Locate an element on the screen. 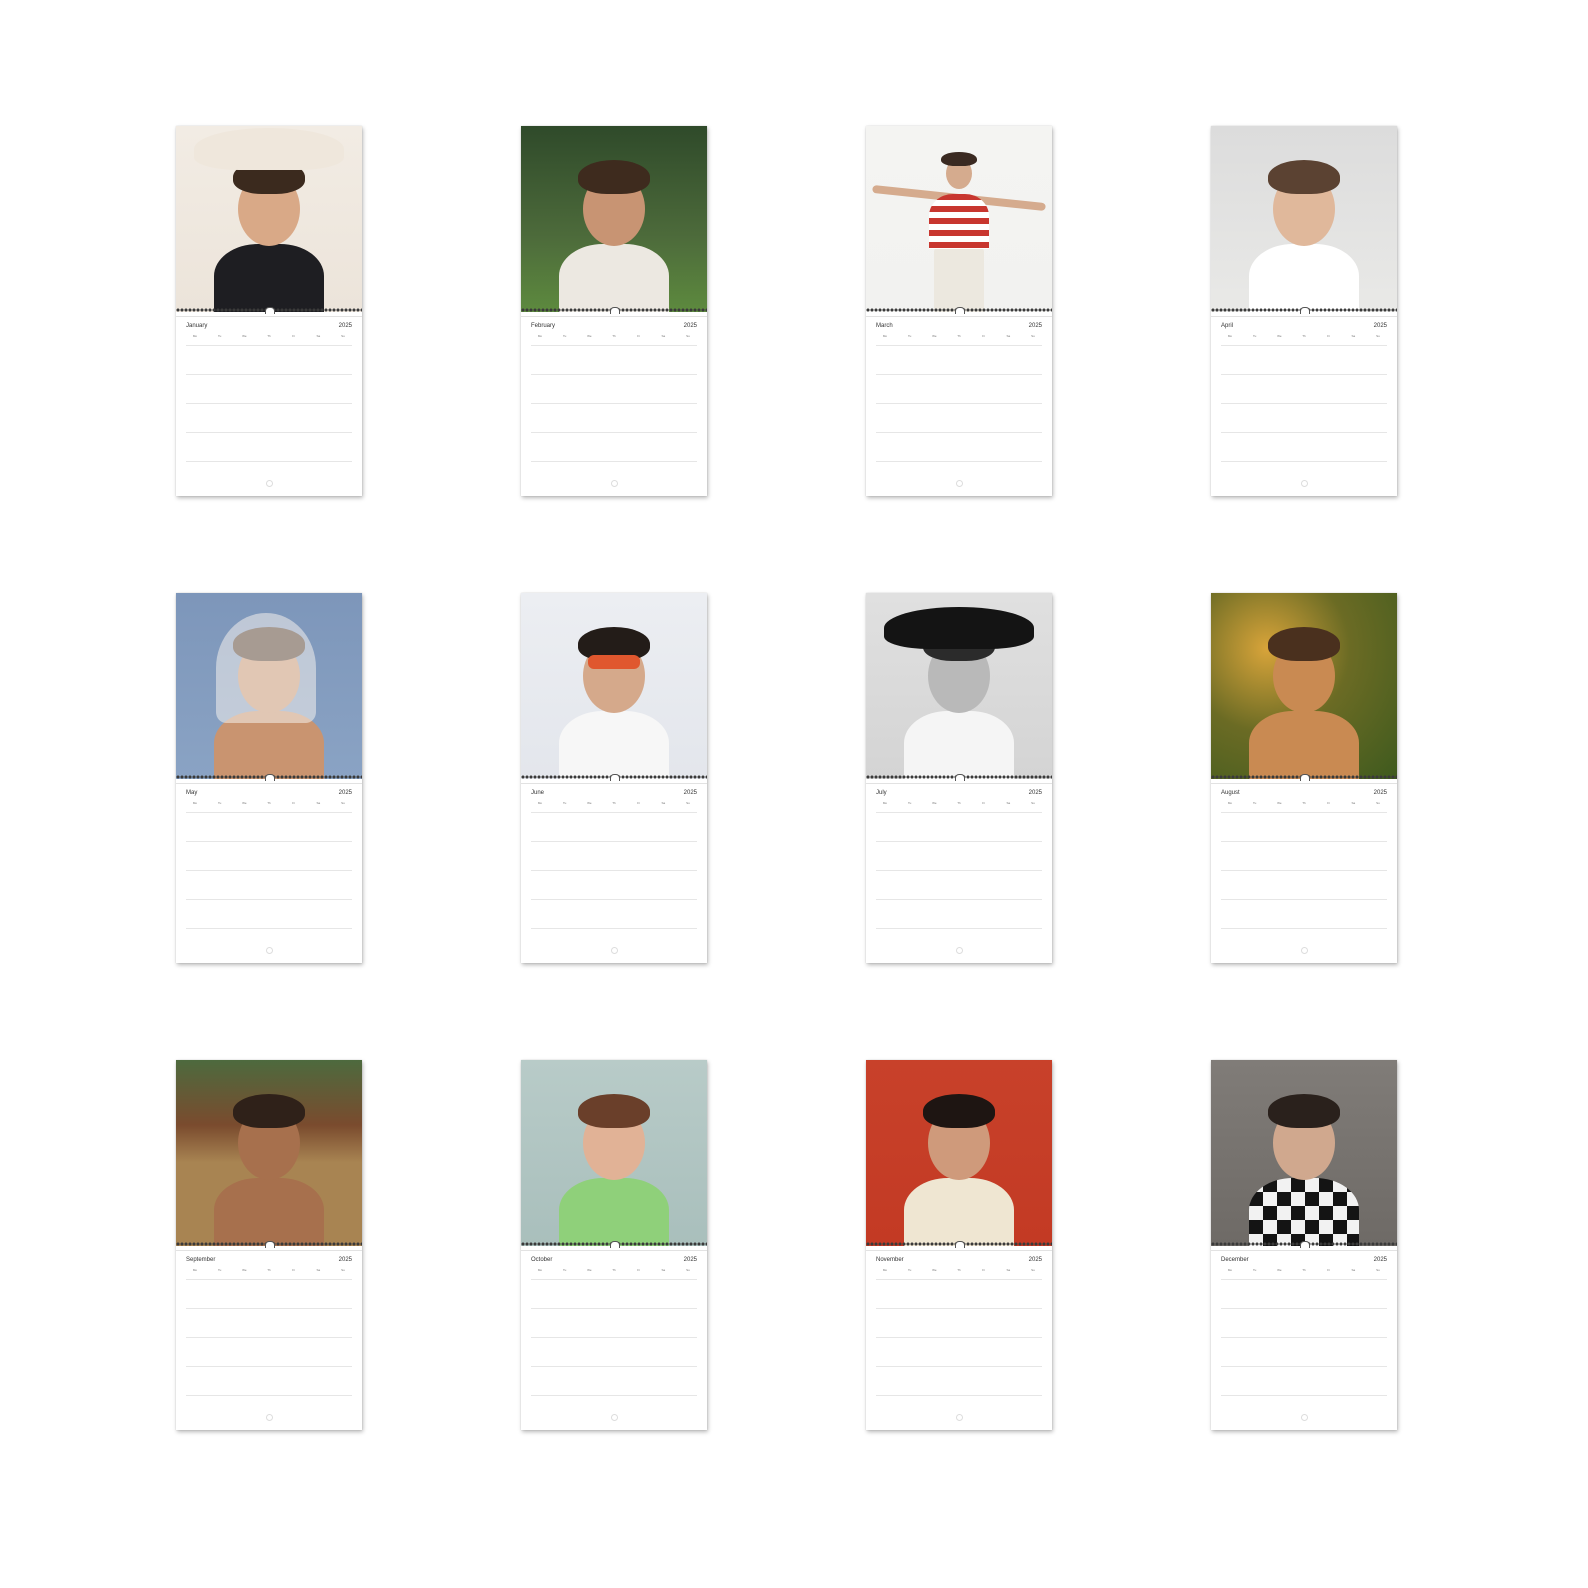 This screenshot has height=1588, width=1588. month-photo is located at coordinates (269, 686).